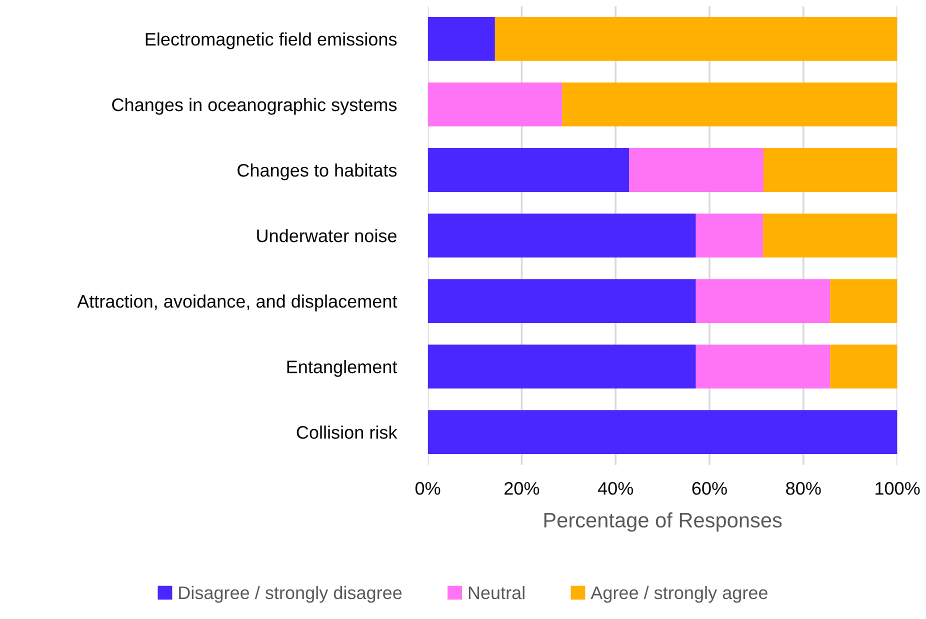 The height and width of the screenshot is (619, 926). What do you see at coordinates (290, 594) in the screenshot?
I see `legend-label: Disagree / strongly disagree` at bounding box center [290, 594].